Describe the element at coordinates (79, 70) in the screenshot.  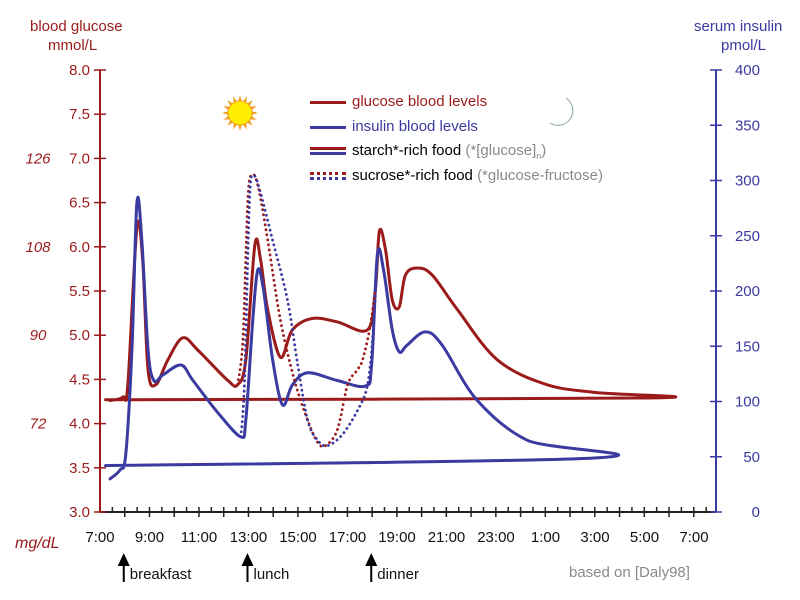
I see `left-tick-label: 8.0` at that location.